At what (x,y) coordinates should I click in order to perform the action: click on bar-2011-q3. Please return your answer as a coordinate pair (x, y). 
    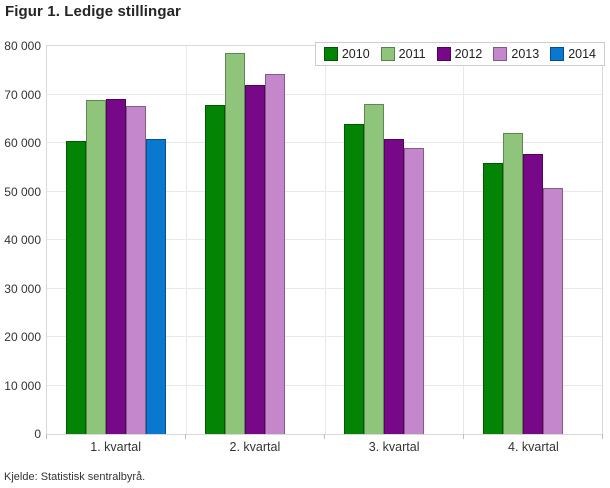
    Looking at the image, I should click on (373, 269).